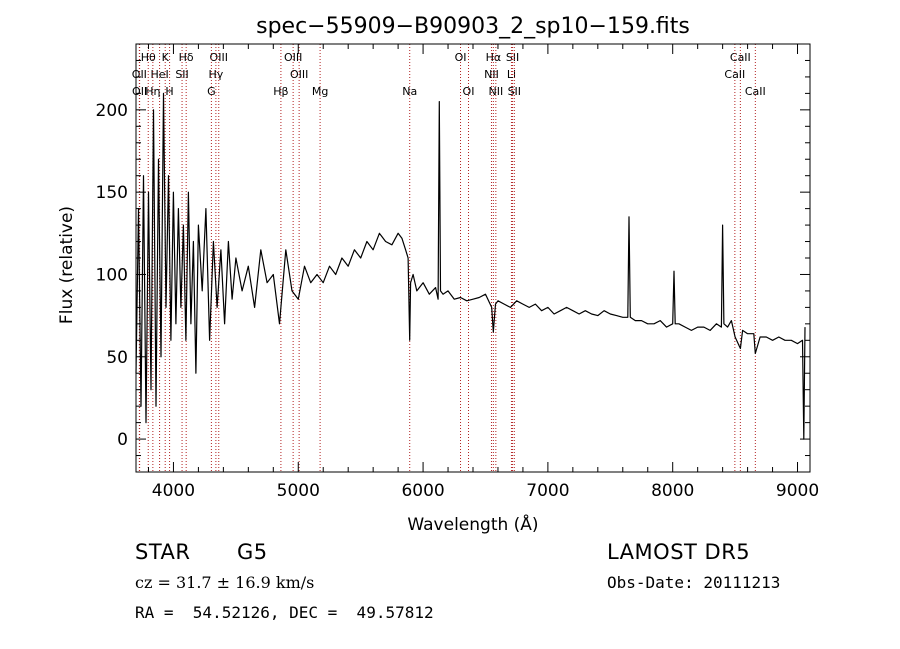  I want to click on marker-label-6: Hα, so click(494, 57).